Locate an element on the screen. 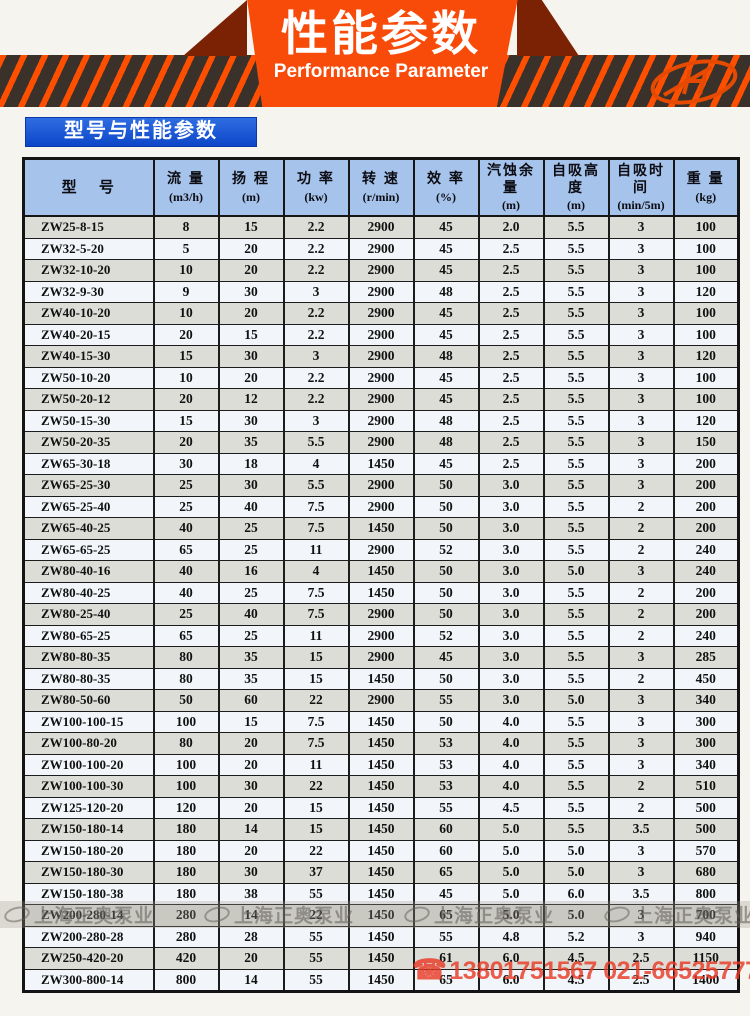 The width and height of the screenshot is (750, 1016). model-cell: ZW250-420-20 is located at coordinates (88, 958).